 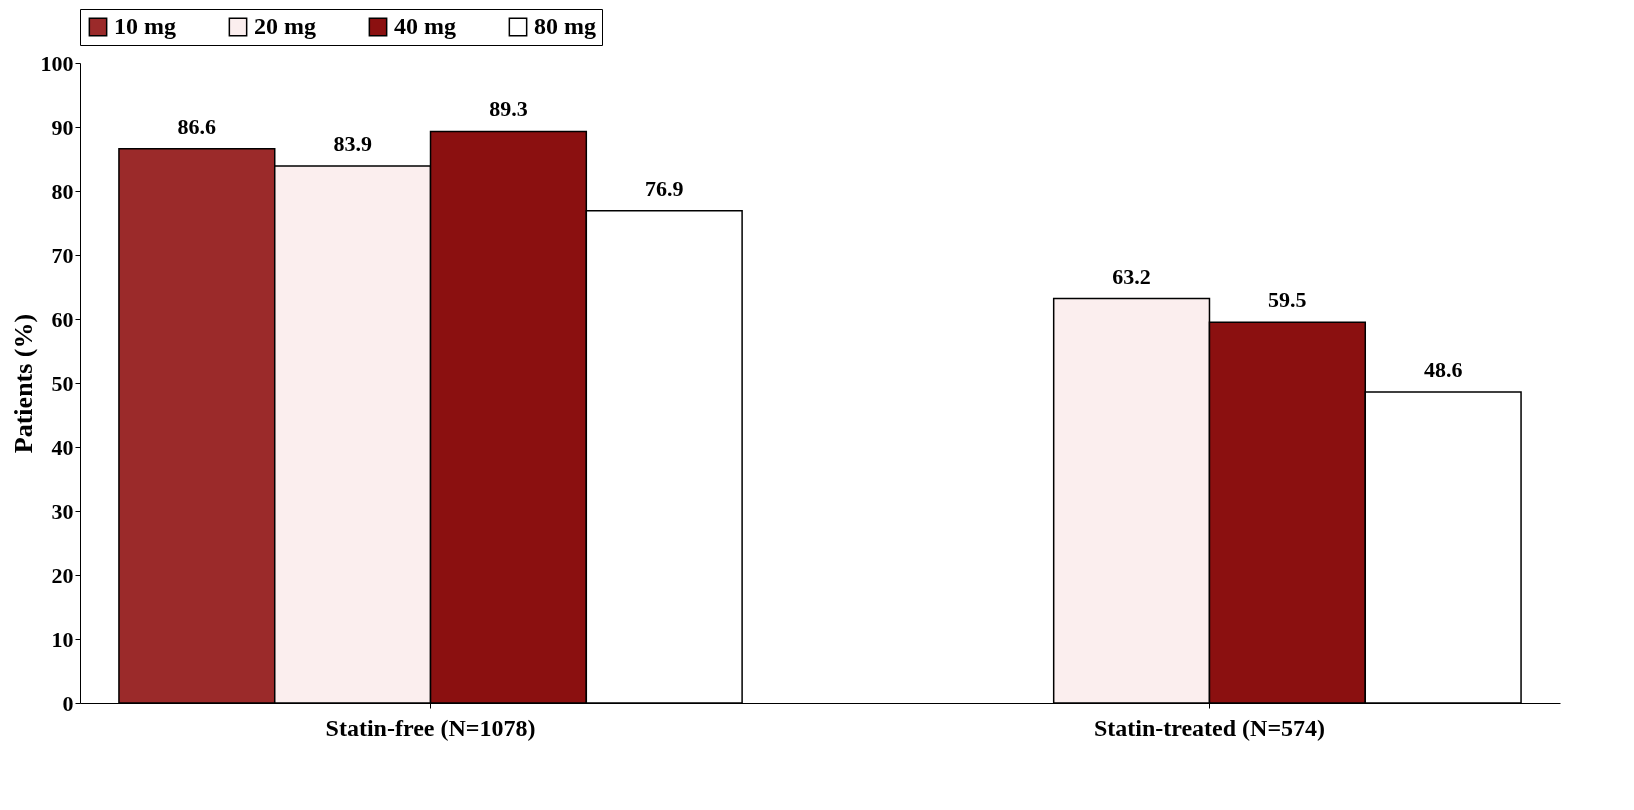 I want to click on y-tick-label: 70, so click(x=62, y=255).